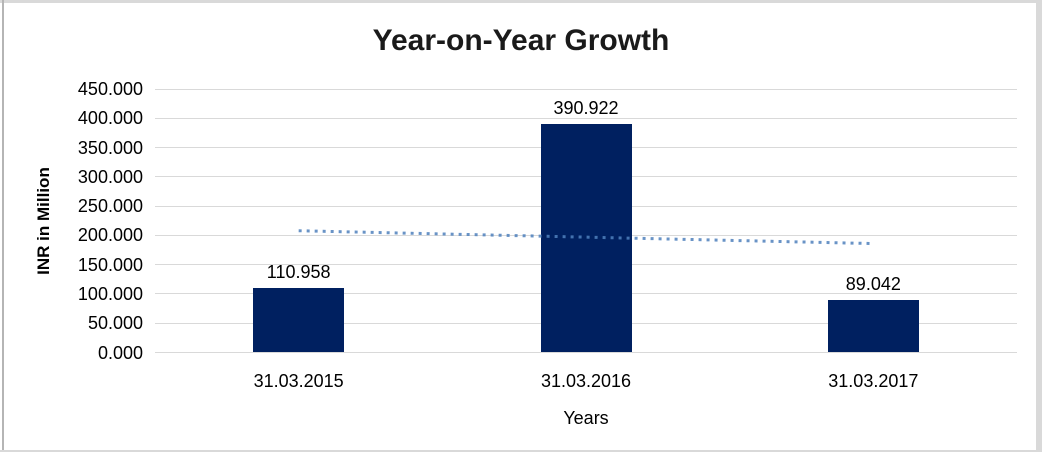 This screenshot has width=1042, height=456. Describe the element at coordinates (298, 271) in the screenshot. I see `bar-value-label: 110.958` at that location.